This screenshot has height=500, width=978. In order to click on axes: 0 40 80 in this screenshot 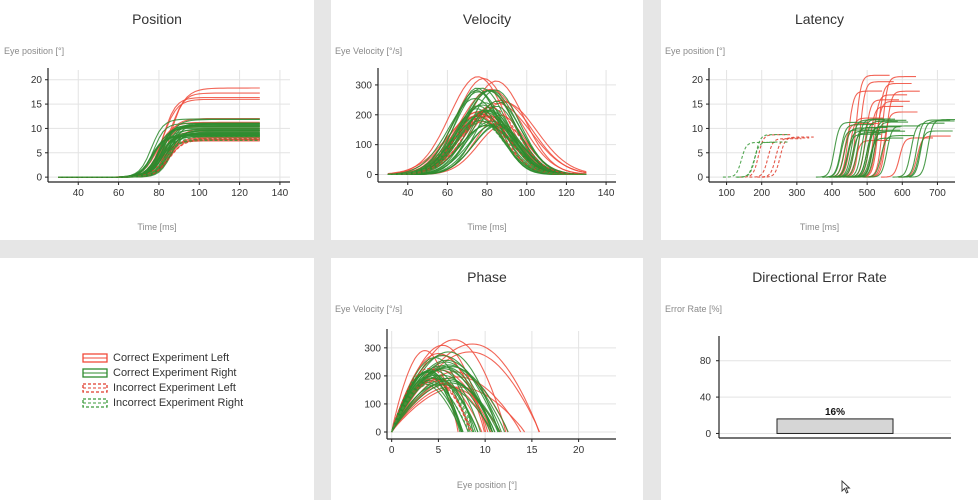, I will do `click(825, 388)`.